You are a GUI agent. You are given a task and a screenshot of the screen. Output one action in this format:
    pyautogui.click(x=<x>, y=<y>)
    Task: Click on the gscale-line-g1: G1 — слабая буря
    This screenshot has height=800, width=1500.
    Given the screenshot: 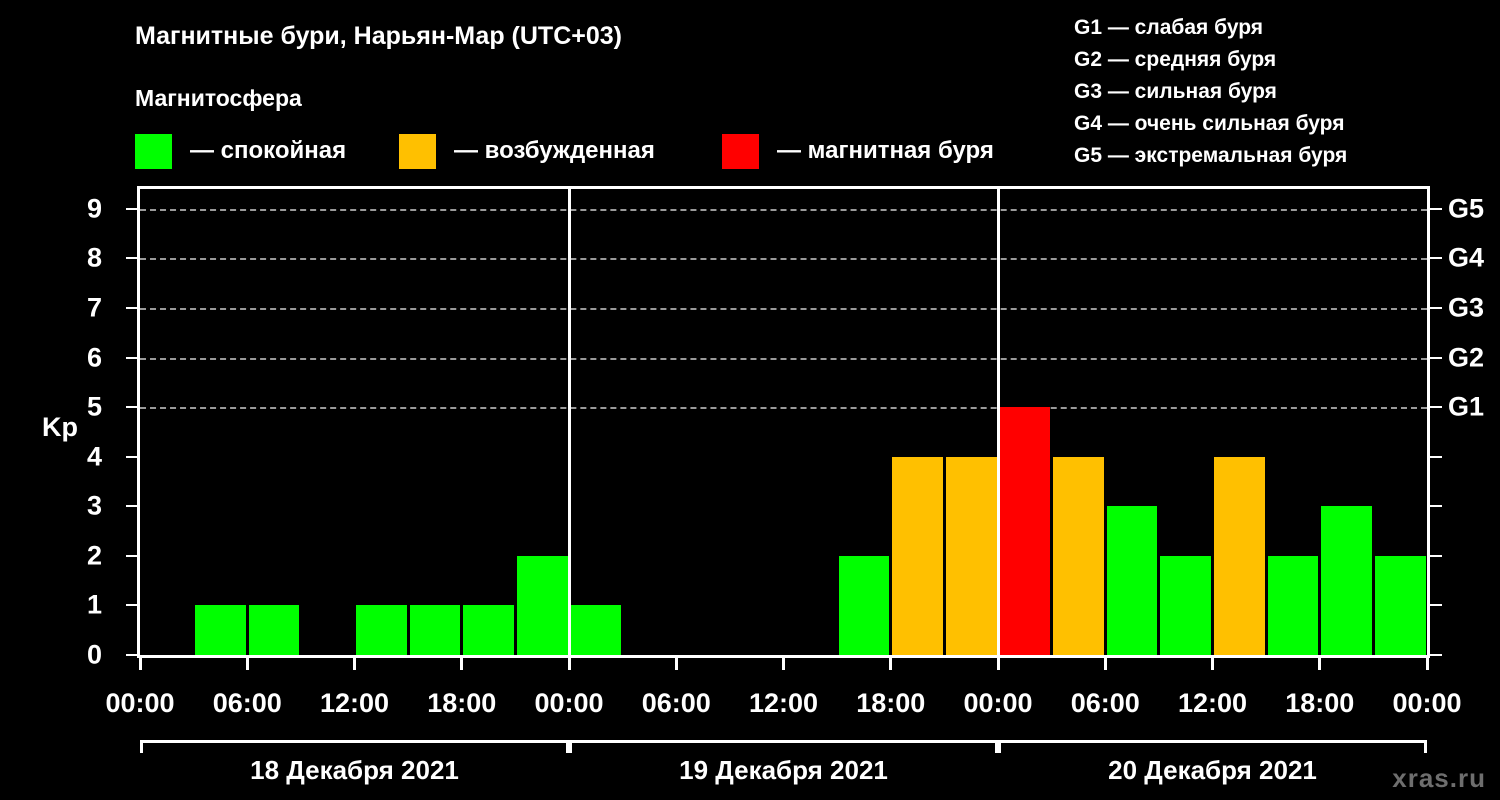 What is the action you would take?
    pyautogui.click(x=1169, y=27)
    